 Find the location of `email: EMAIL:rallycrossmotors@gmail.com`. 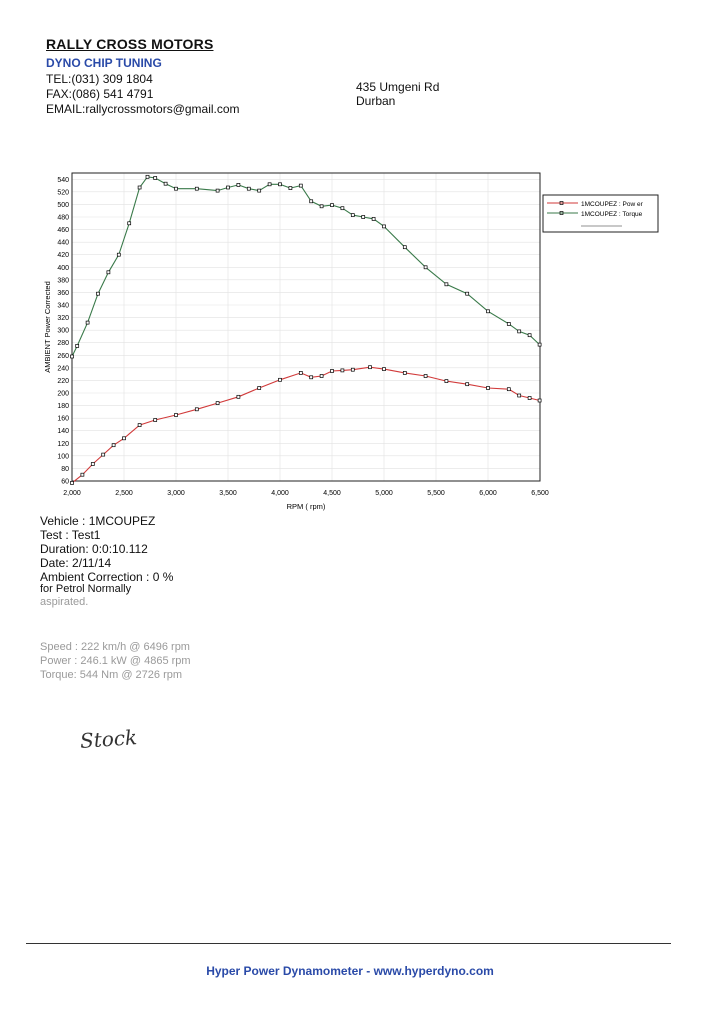

email: EMAIL:rallycrossmotors@gmail.com is located at coordinates (143, 109).